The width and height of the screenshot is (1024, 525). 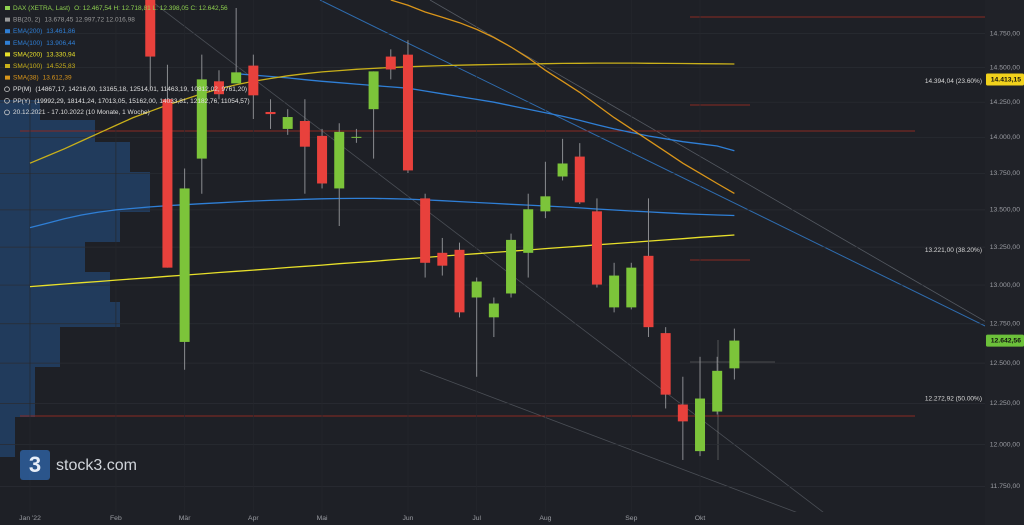 What do you see at coordinates (60, 54) in the screenshot?
I see `legend-value: 13.330,94` at bounding box center [60, 54].